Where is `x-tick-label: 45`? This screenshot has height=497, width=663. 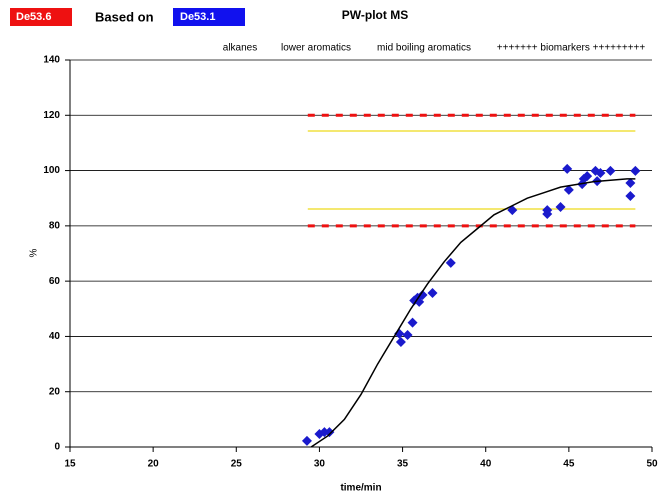
x-tick-label: 45 is located at coordinates (569, 464).